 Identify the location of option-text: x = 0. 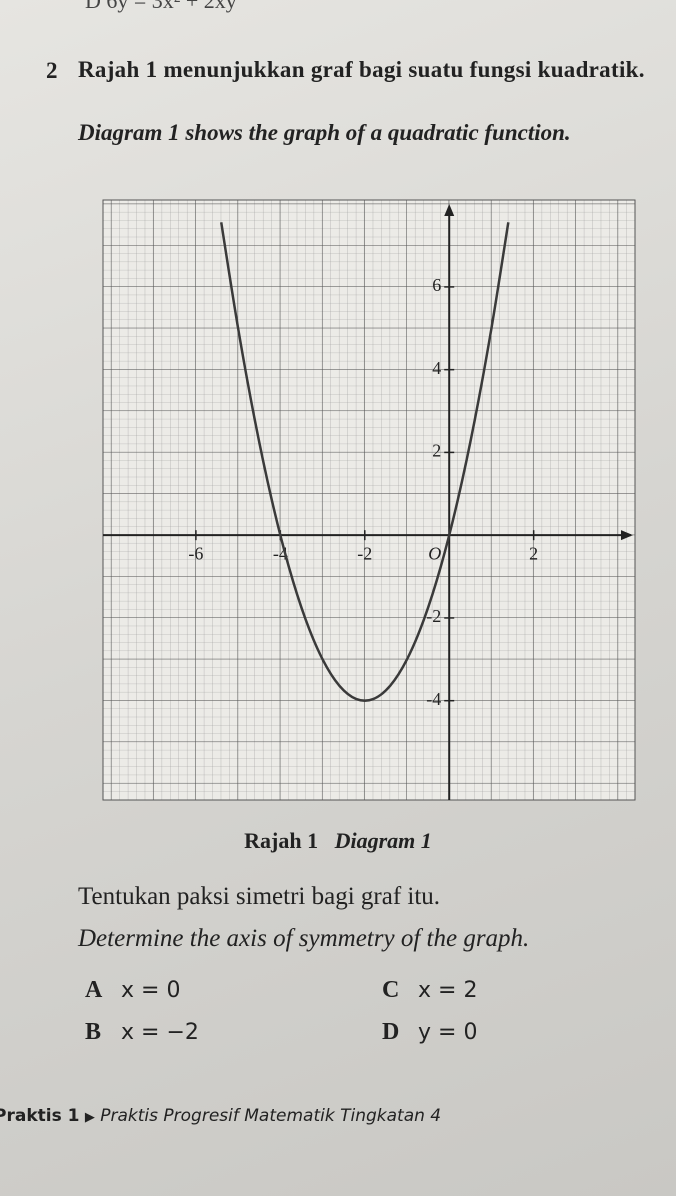
(151, 990).